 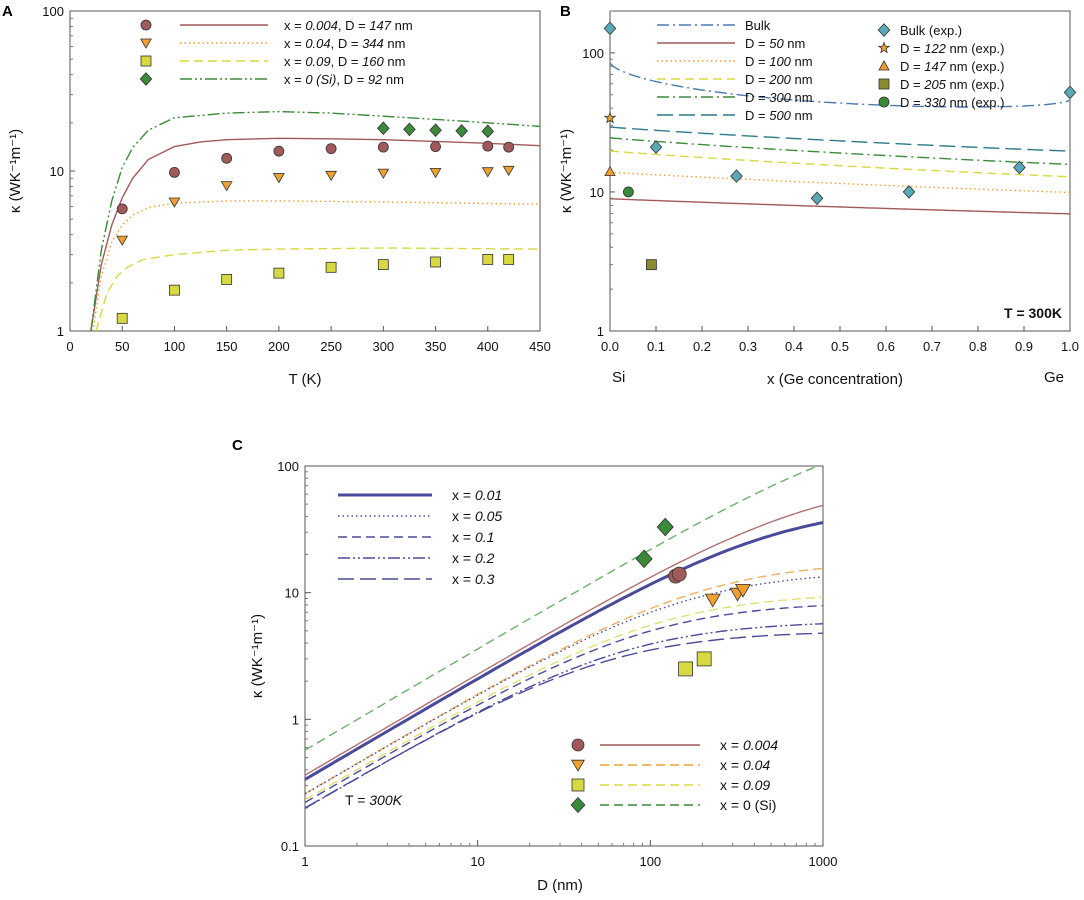 What do you see at coordinates (932, 346) in the screenshot?
I see `x-tick-label: 0.7` at bounding box center [932, 346].